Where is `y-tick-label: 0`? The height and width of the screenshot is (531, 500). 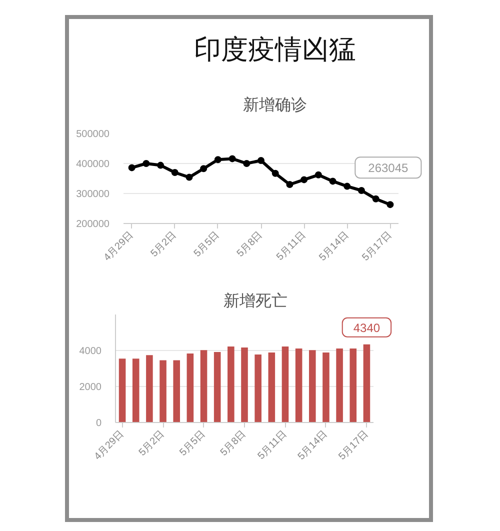
y-tick-label: 0 is located at coordinates (99, 423).